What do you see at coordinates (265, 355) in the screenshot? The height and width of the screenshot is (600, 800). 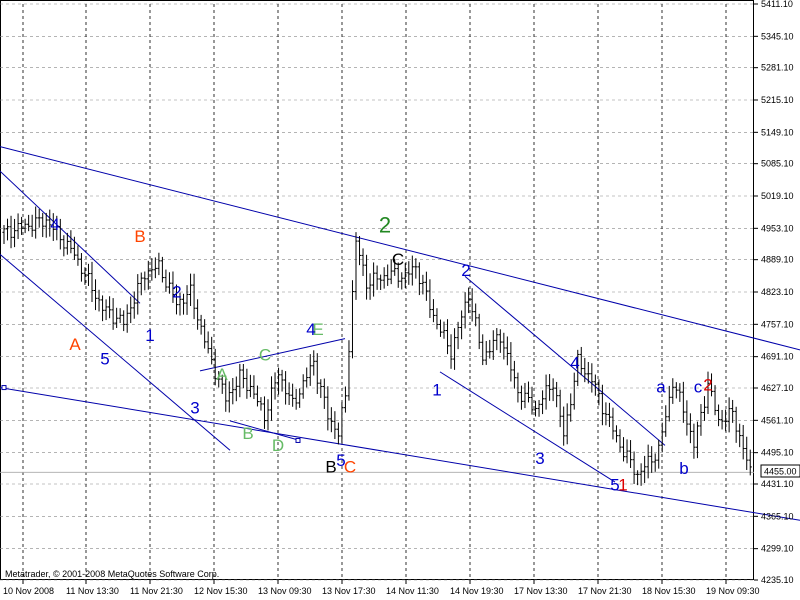 I see `wave-label: C` at bounding box center [265, 355].